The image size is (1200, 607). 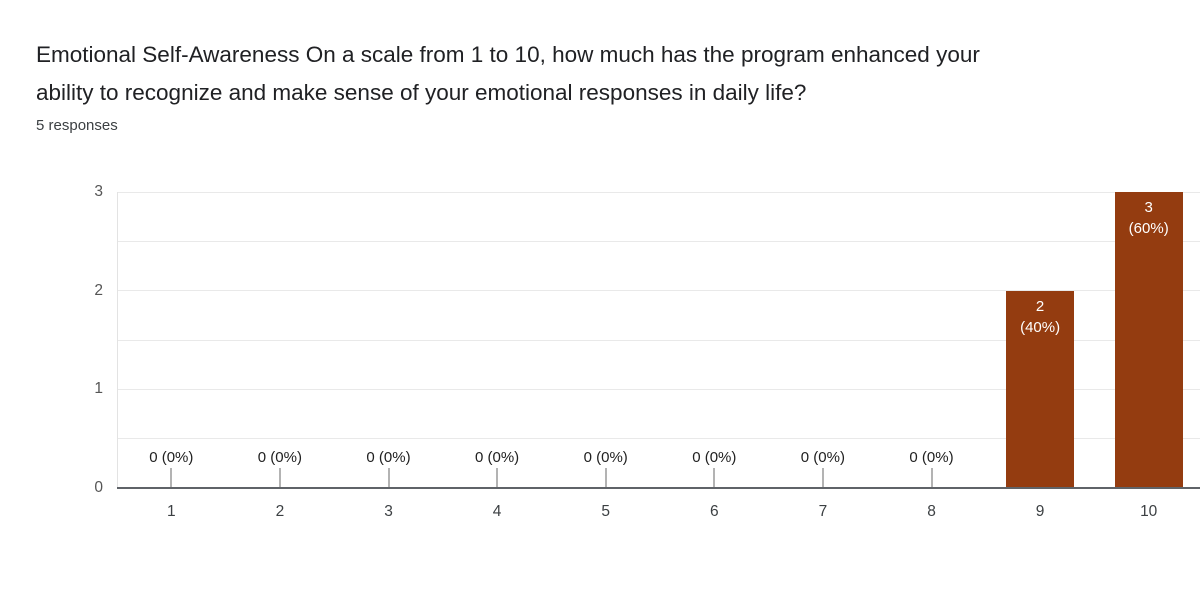 I want to click on bar-value-label: 2 (40%), so click(x=1040, y=316).